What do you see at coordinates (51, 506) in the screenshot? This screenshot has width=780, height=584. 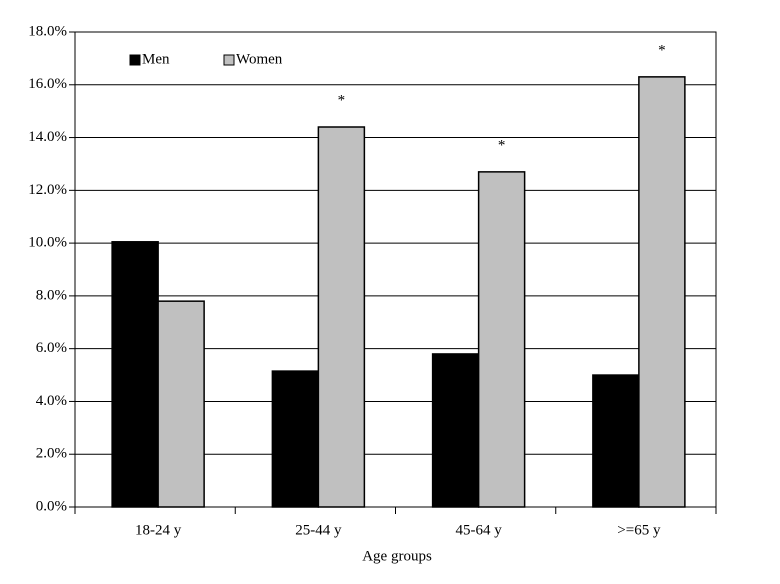 I see `y-tick-label: 0.0%` at bounding box center [51, 506].